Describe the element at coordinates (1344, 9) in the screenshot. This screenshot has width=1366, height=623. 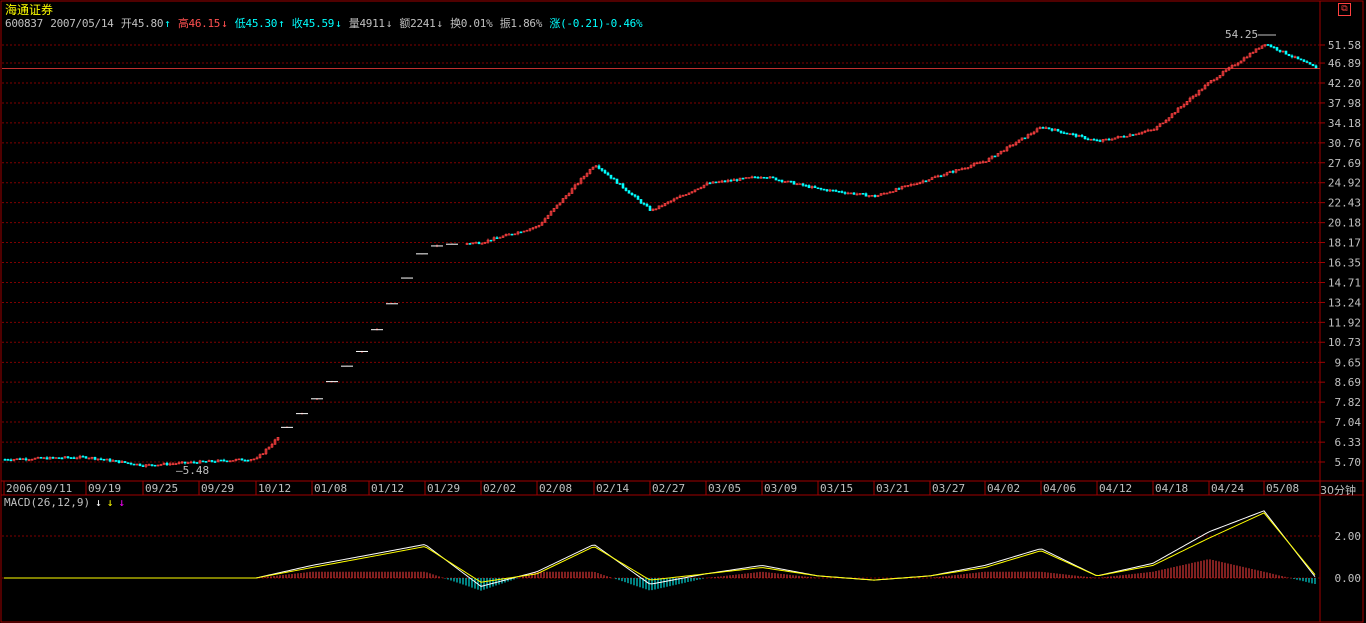
I see `restore-icon: ⧉` at that location.